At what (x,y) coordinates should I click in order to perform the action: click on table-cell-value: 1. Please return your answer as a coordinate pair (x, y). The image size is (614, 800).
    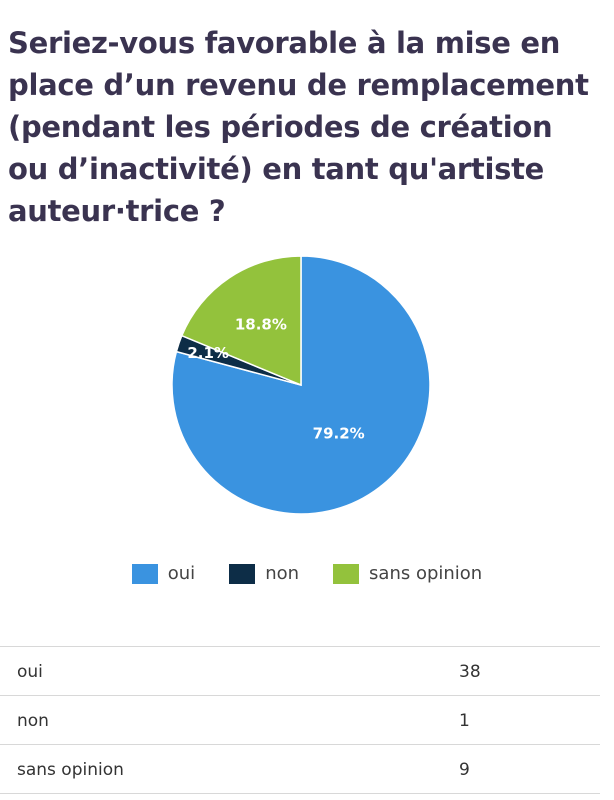
    Looking at the image, I should click on (464, 721).